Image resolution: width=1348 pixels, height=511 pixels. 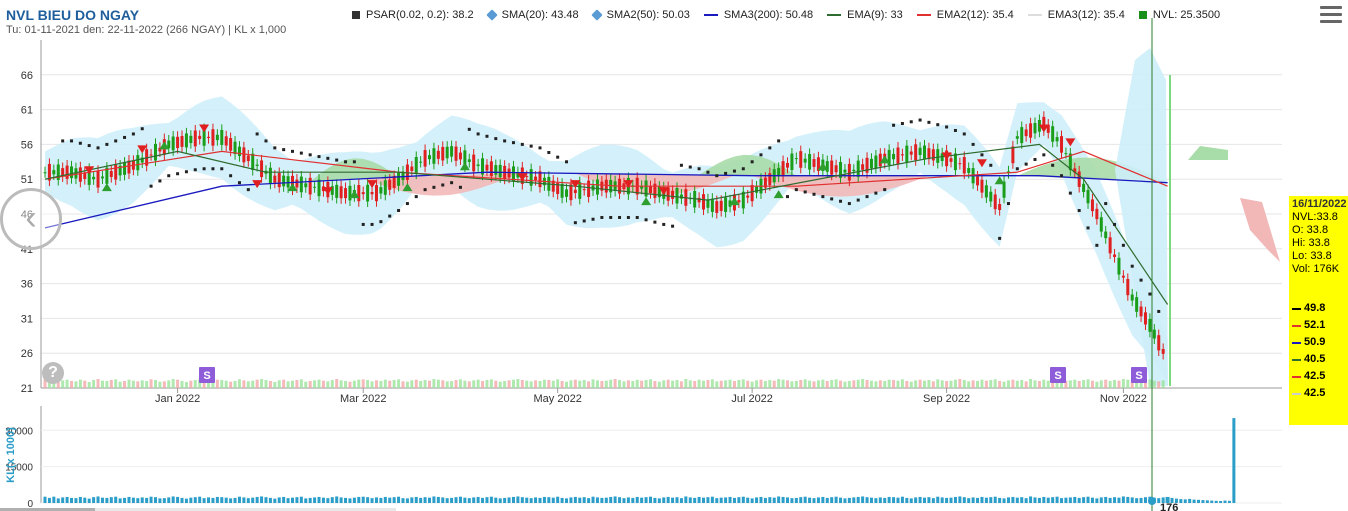 What do you see at coordinates (1331, 15) in the screenshot?
I see `hamburger-menu-icon` at bounding box center [1331, 15].